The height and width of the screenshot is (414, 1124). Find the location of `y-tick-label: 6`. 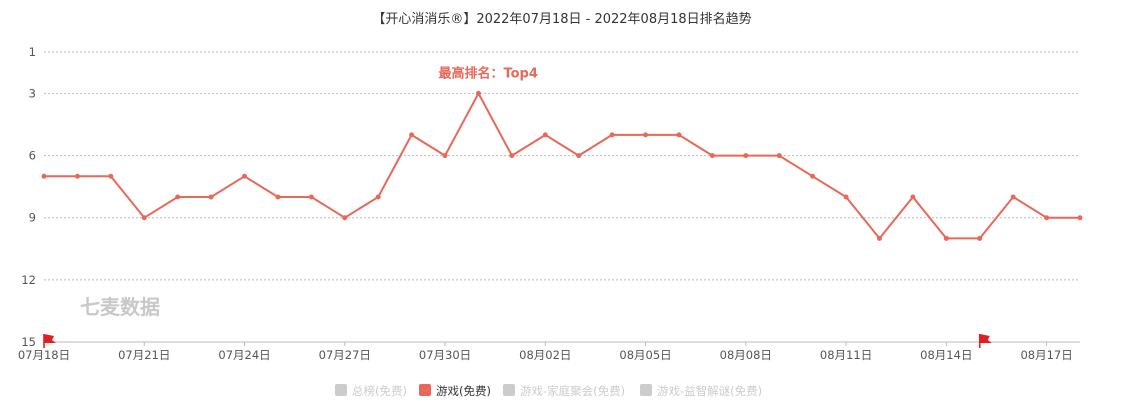

y-tick-label: 6 is located at coordinates (32, 156).